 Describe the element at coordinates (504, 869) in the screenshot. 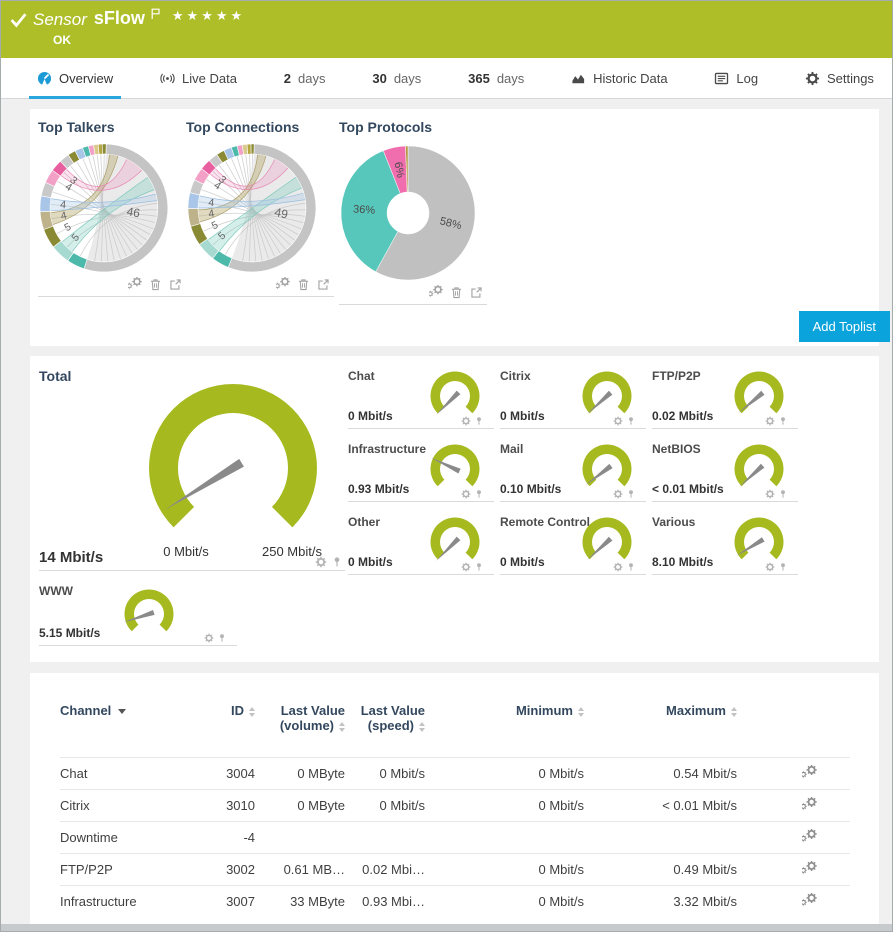

I see `cell-minimum: 0 Mbit/s` at that location.